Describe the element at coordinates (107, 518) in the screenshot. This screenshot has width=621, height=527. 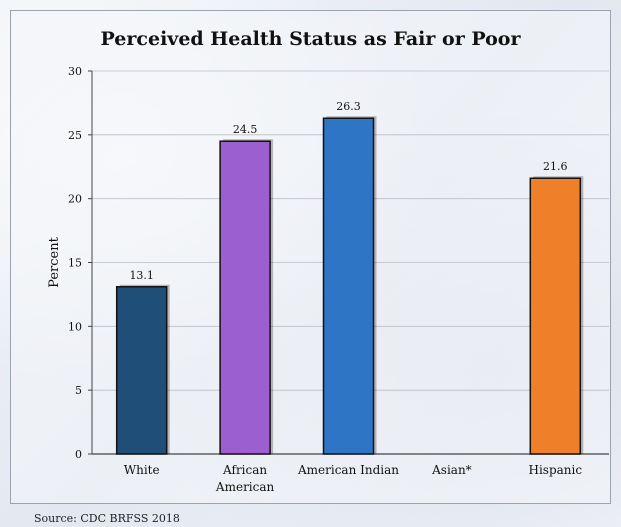
I see `source-note: Source: CDC BRFSS 2018` at that location.